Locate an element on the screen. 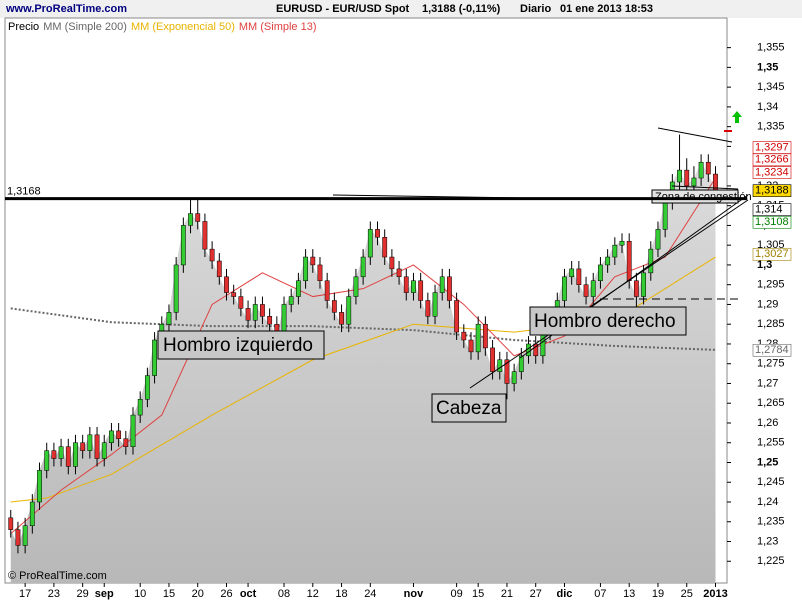 This screenshot has width=802, height=602. x-tick-label: 20 is located at coordinates (198, 594).